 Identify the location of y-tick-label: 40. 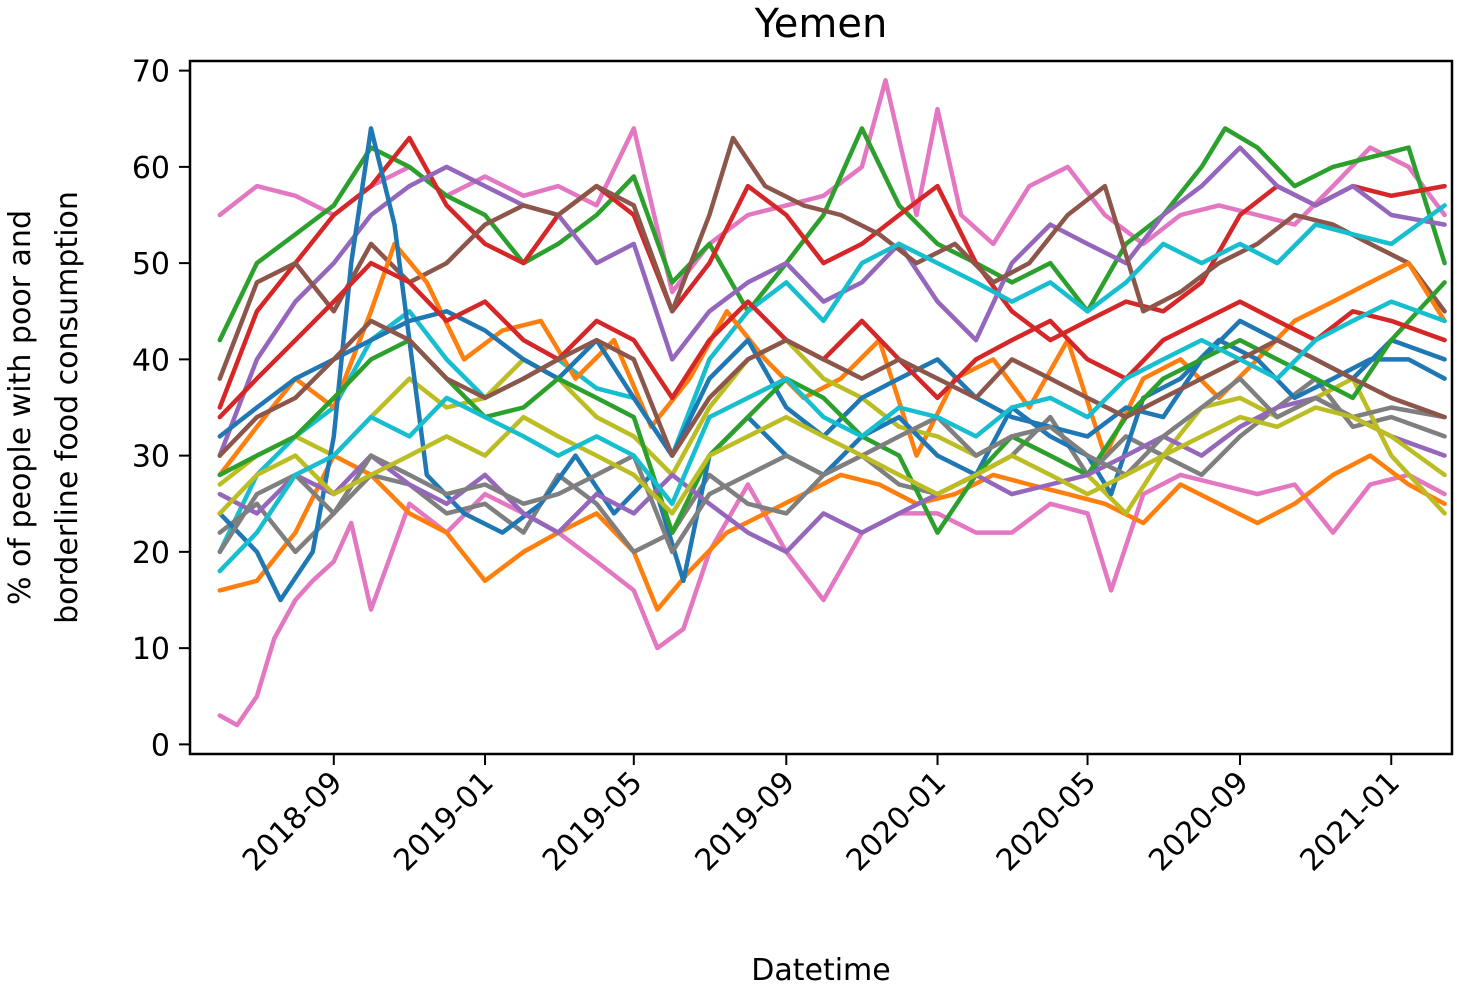
(151, 360).